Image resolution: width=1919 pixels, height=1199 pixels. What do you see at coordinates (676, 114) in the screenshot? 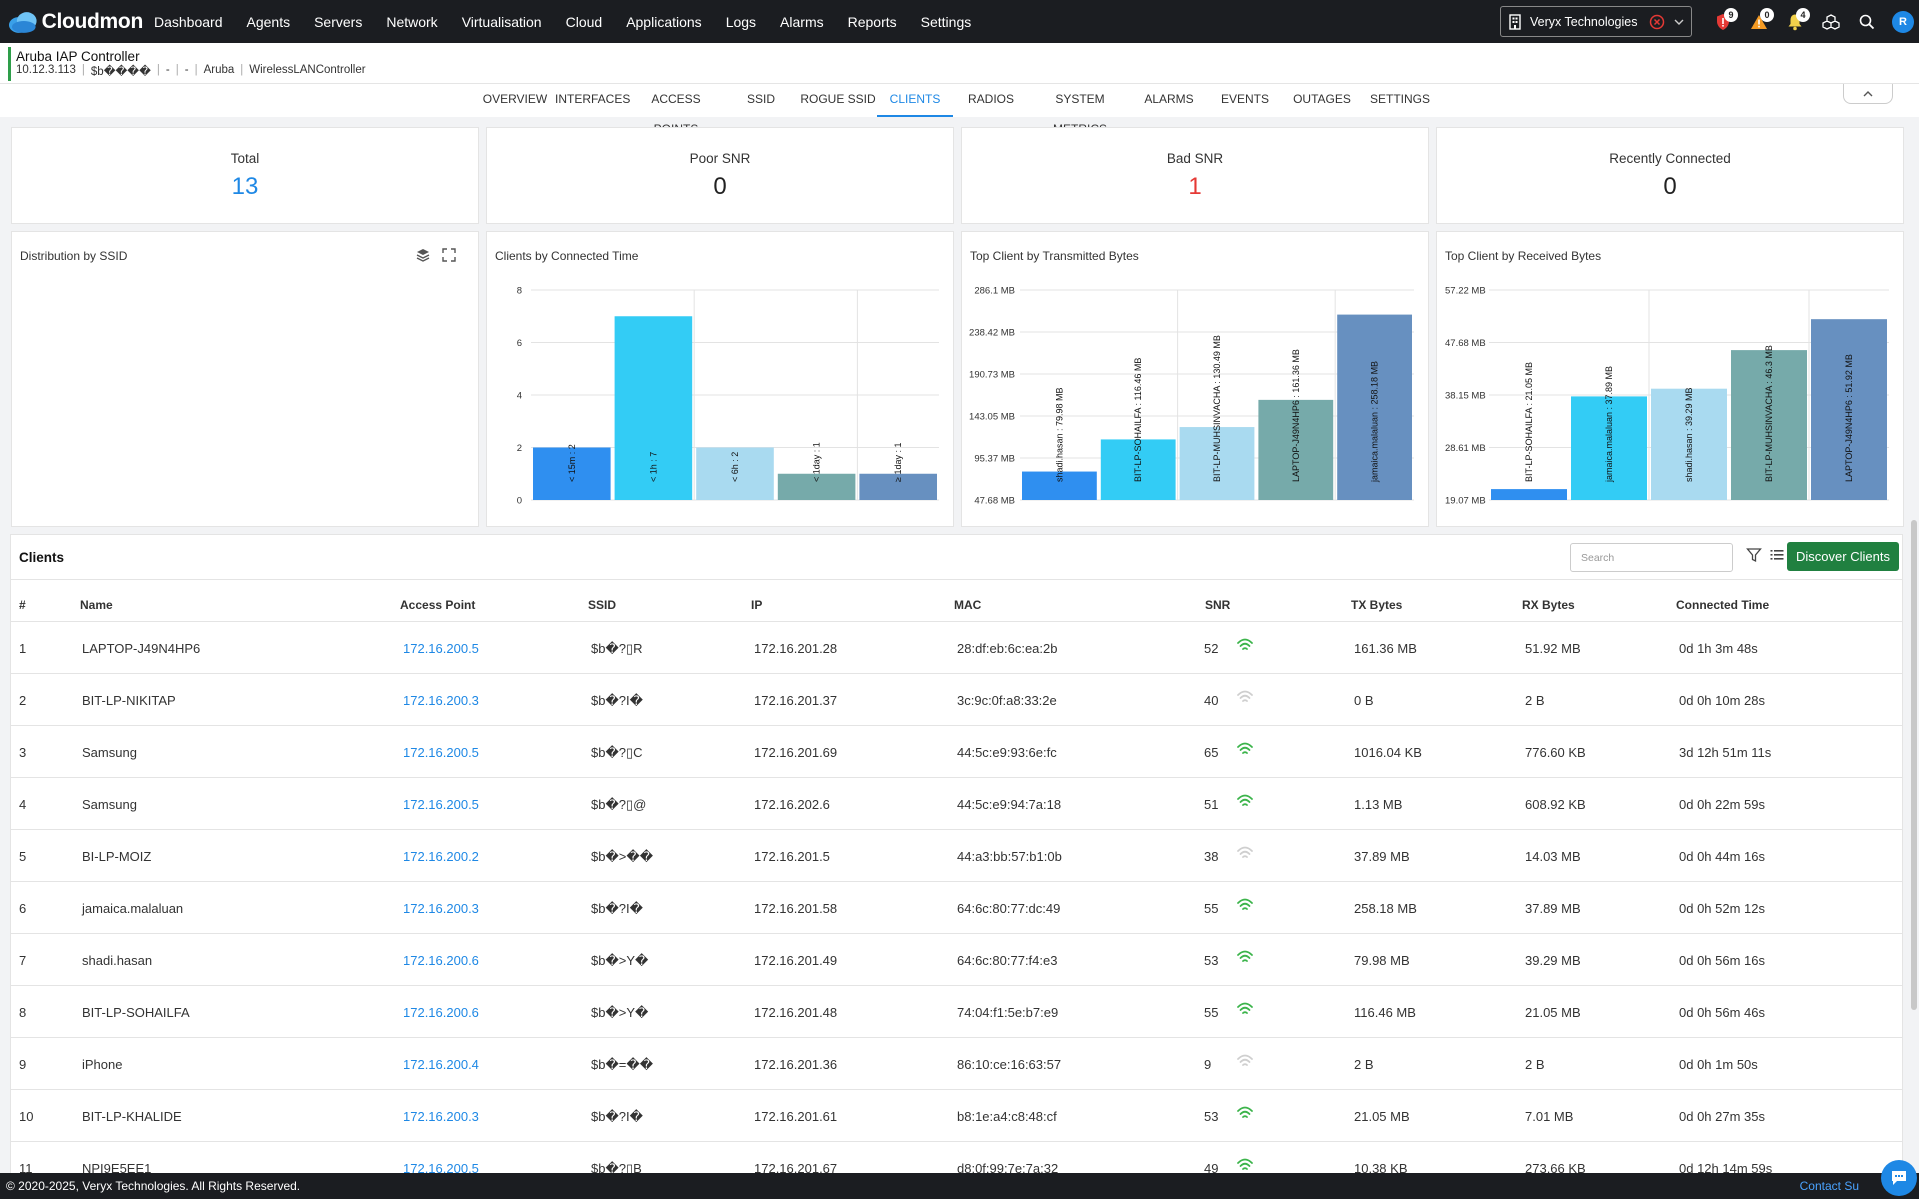
I see `tab-access-points: ACCESS POINTS` at bounding box center [676, 114].